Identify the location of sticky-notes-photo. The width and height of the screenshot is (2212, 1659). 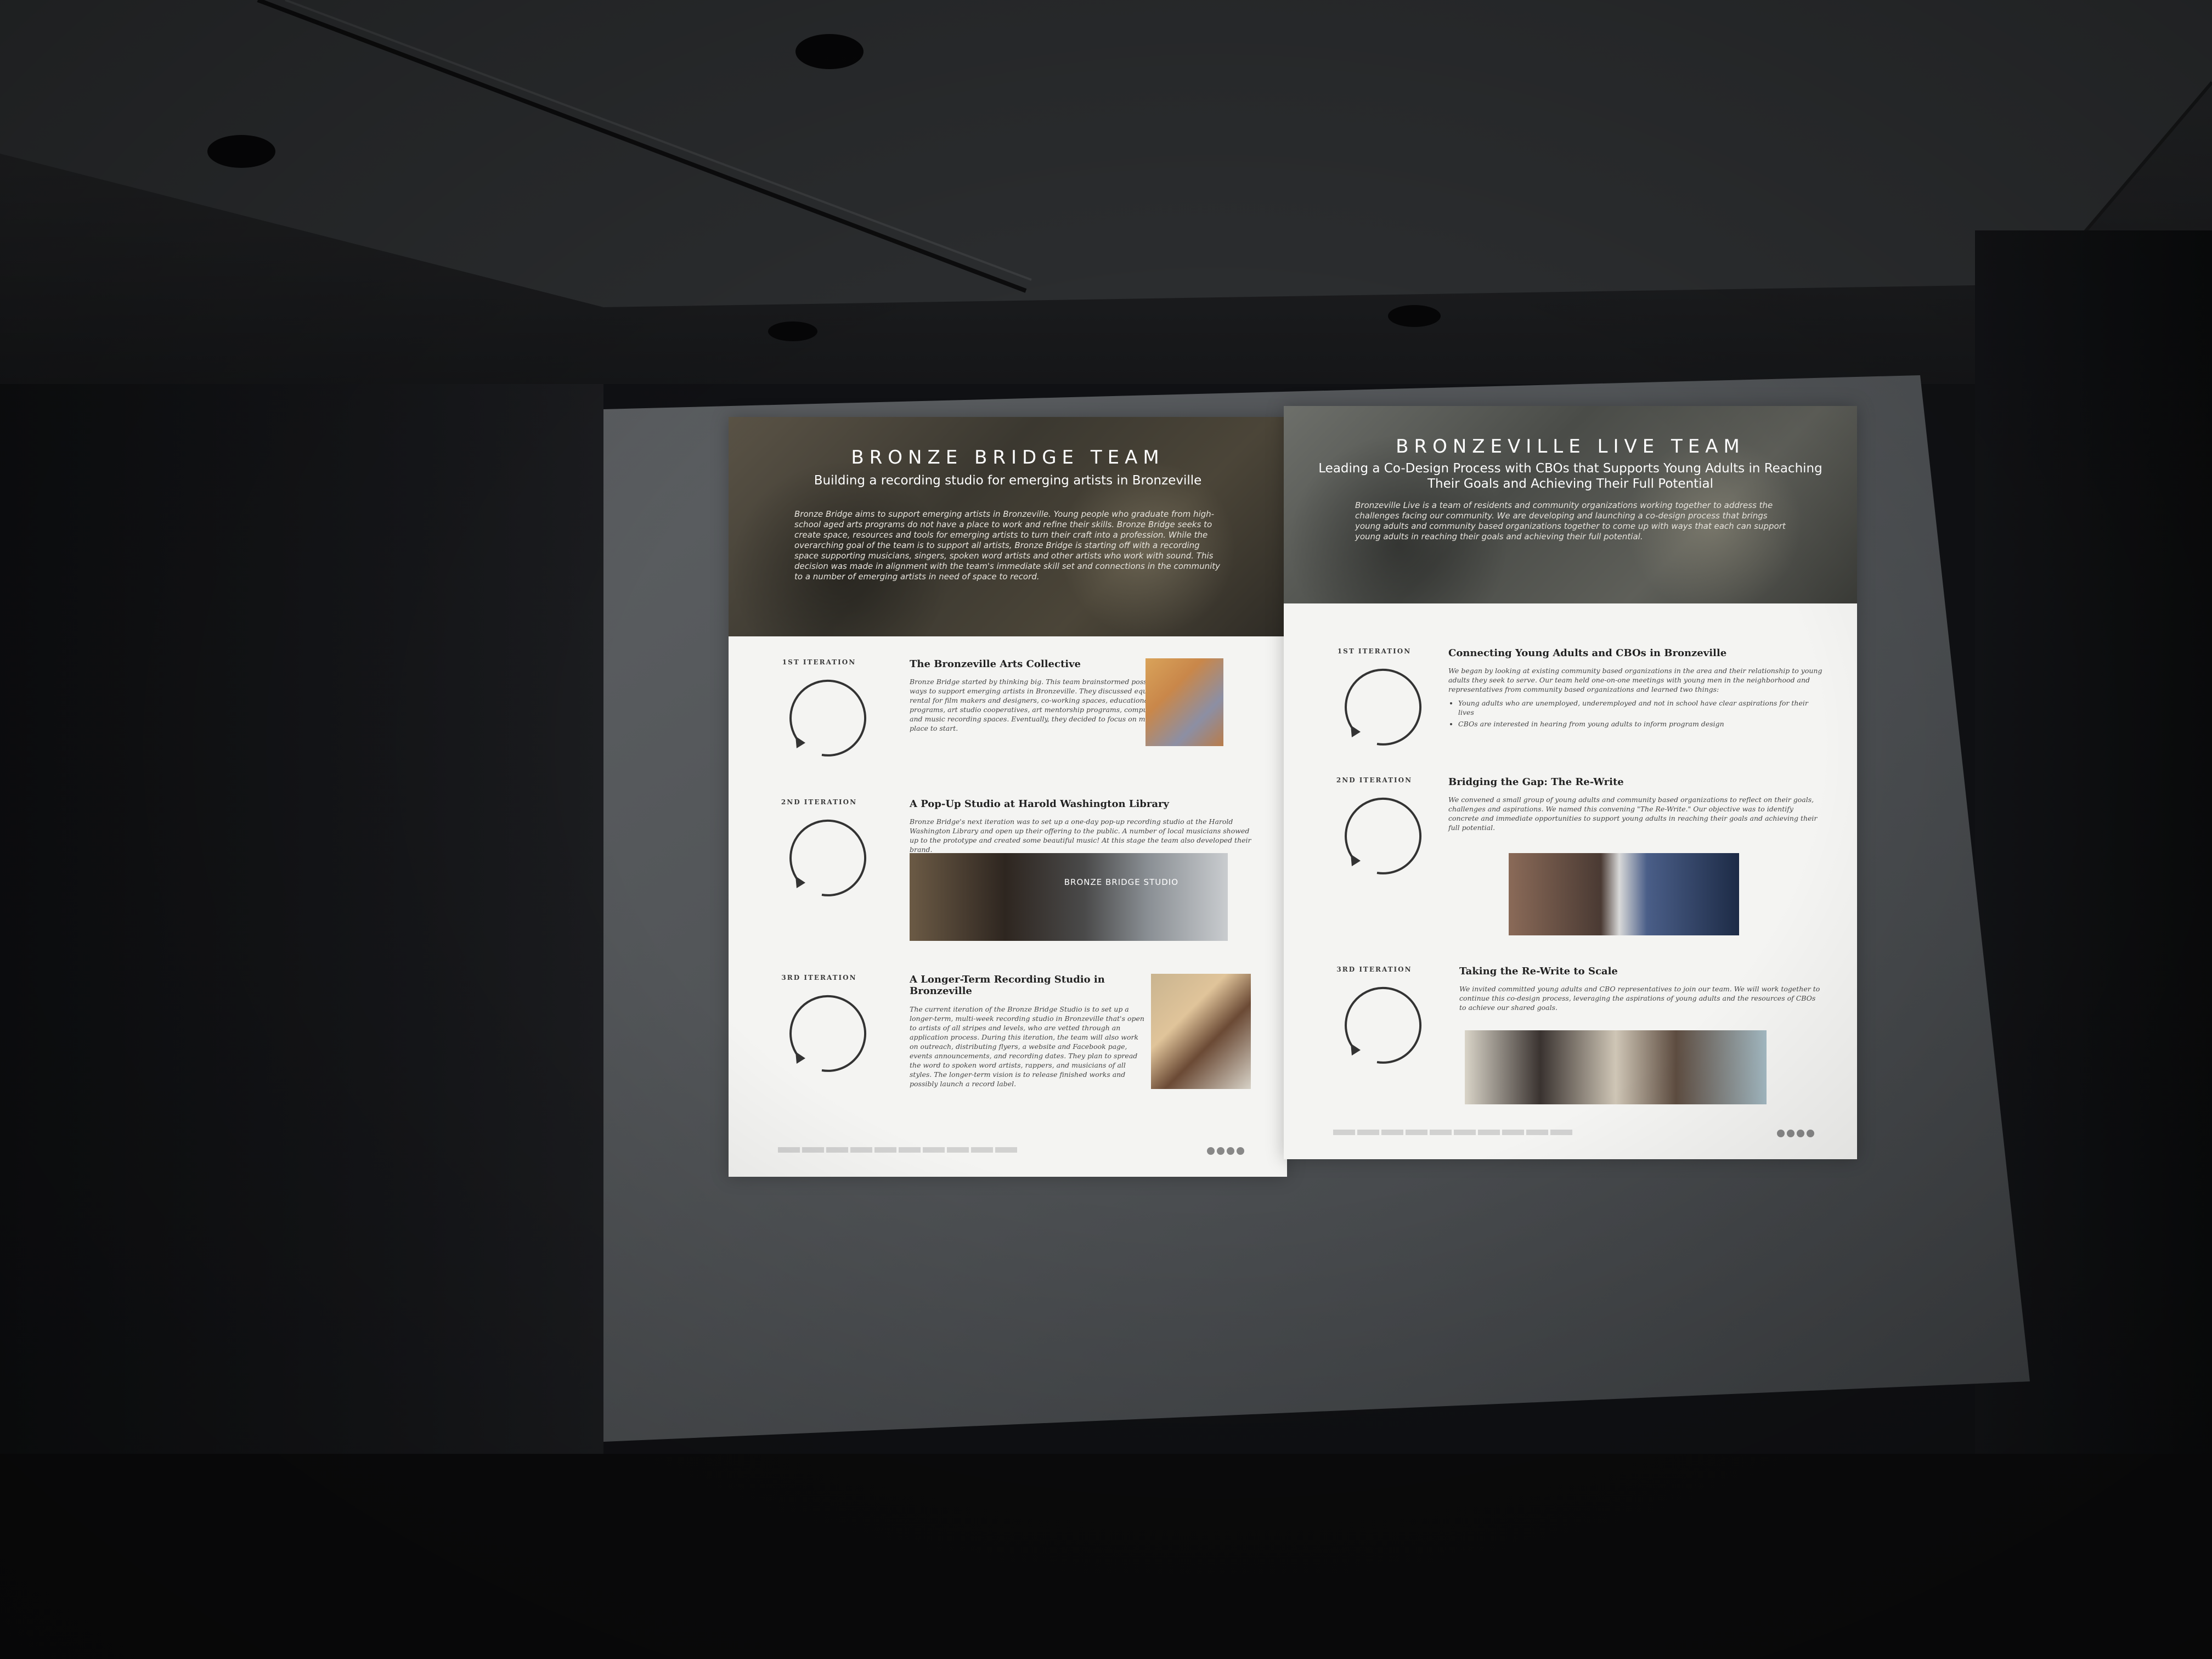
(1184, 702).